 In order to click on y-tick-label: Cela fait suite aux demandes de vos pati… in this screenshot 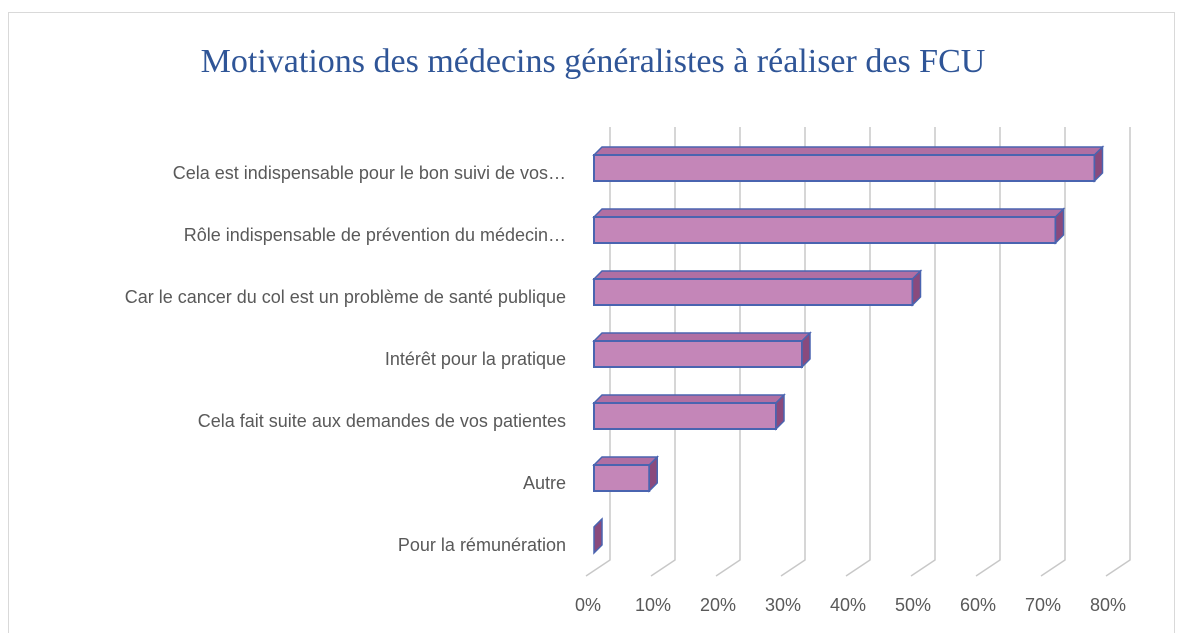, I will do `click(382, 421)`.